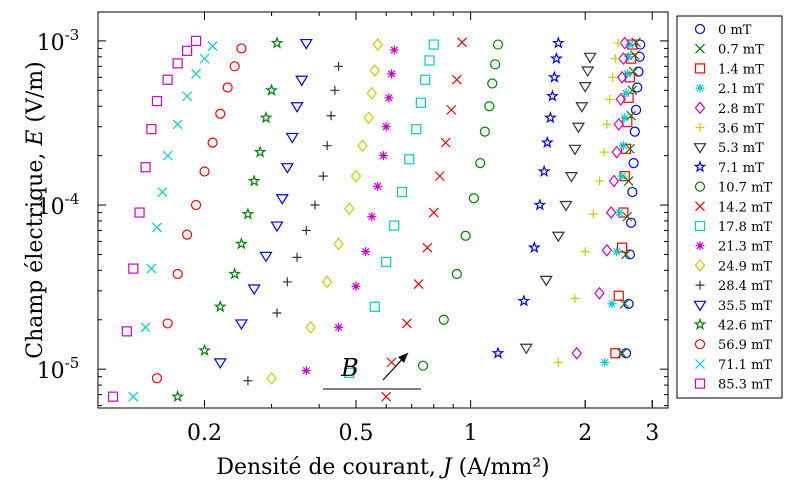 The height and width of the screenshot is (484, 787). Describe the element at coordinates (733, 365) in the screenshot. I see `legend-item: 71.1 mT` at that location.